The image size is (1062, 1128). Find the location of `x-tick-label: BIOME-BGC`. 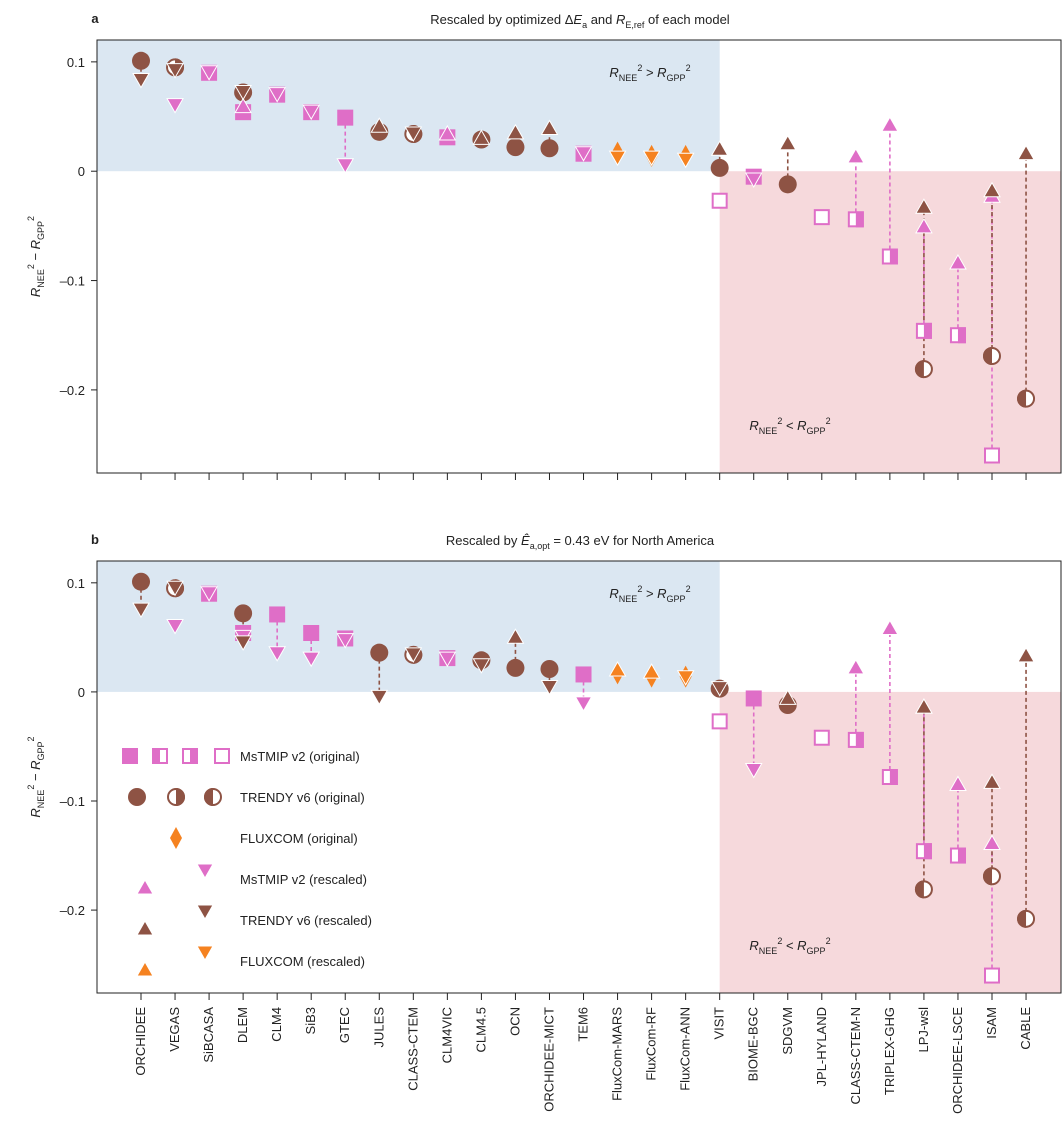

x-tick-label: BIOME-BGC is located at coordinates (753, 1044).